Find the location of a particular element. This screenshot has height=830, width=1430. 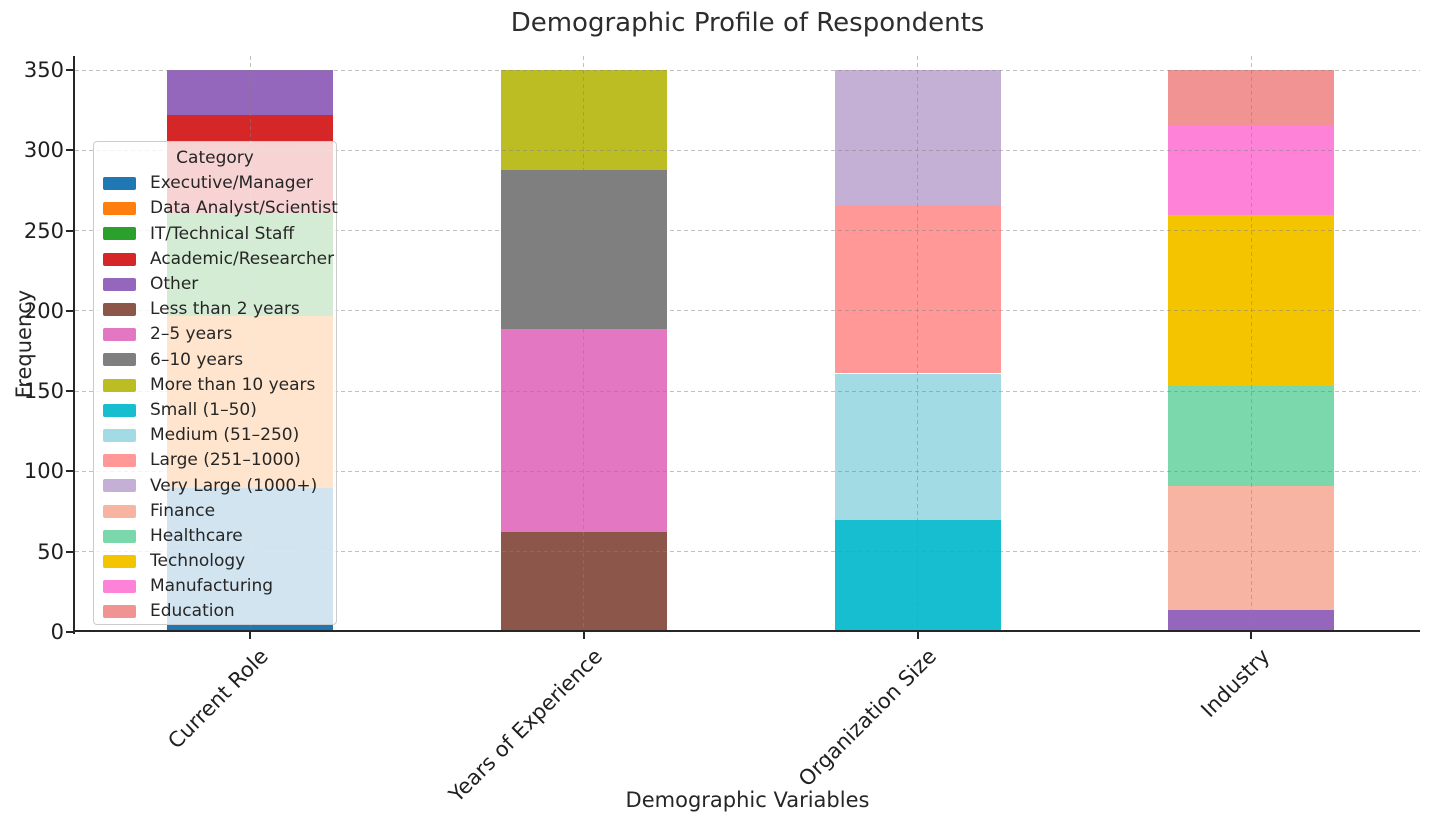

x-category-label: Years of Experience is located at coordinates (525, 725).